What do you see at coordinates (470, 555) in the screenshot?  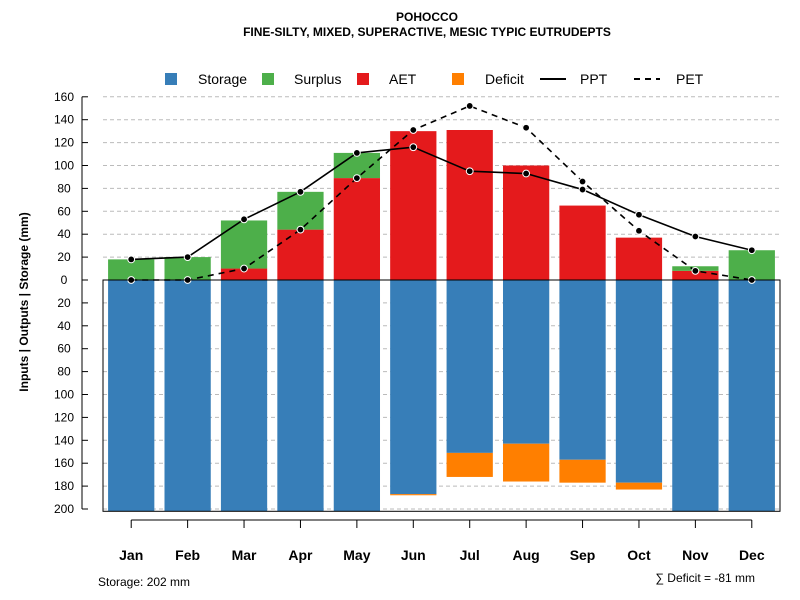 I see `month-label: Jul` at bounding box center [470, 555].